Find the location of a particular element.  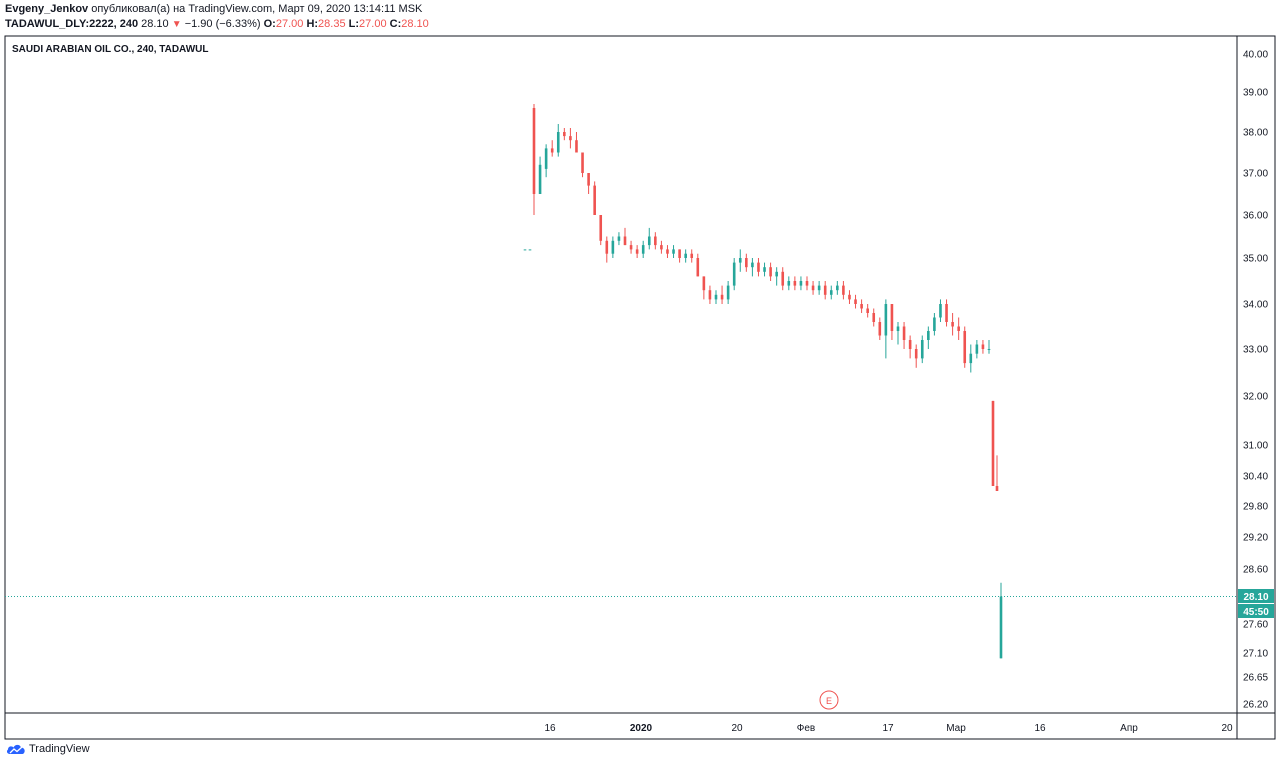

footer-brand: TradingView is located at coordinates (48, 749).